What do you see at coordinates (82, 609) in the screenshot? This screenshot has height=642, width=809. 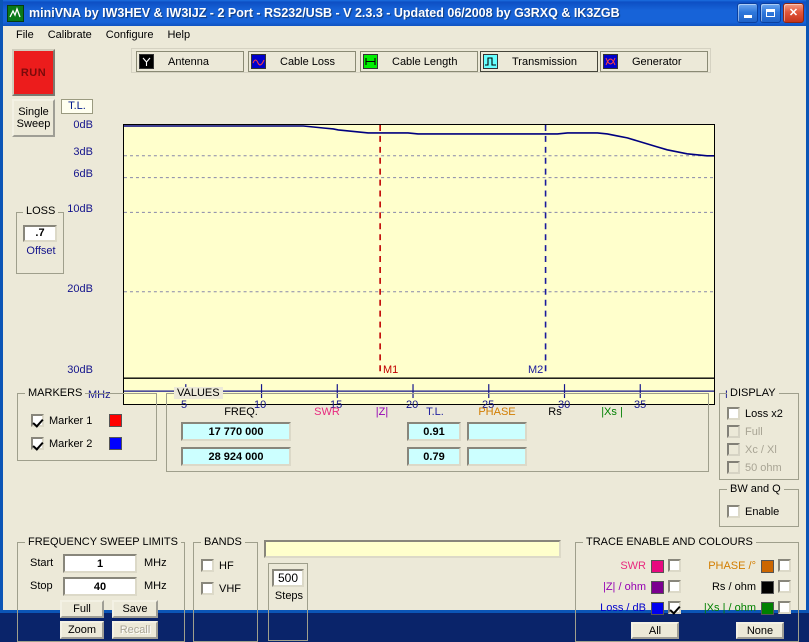 I see `full-button: Full` at bounding box center [82, 609].